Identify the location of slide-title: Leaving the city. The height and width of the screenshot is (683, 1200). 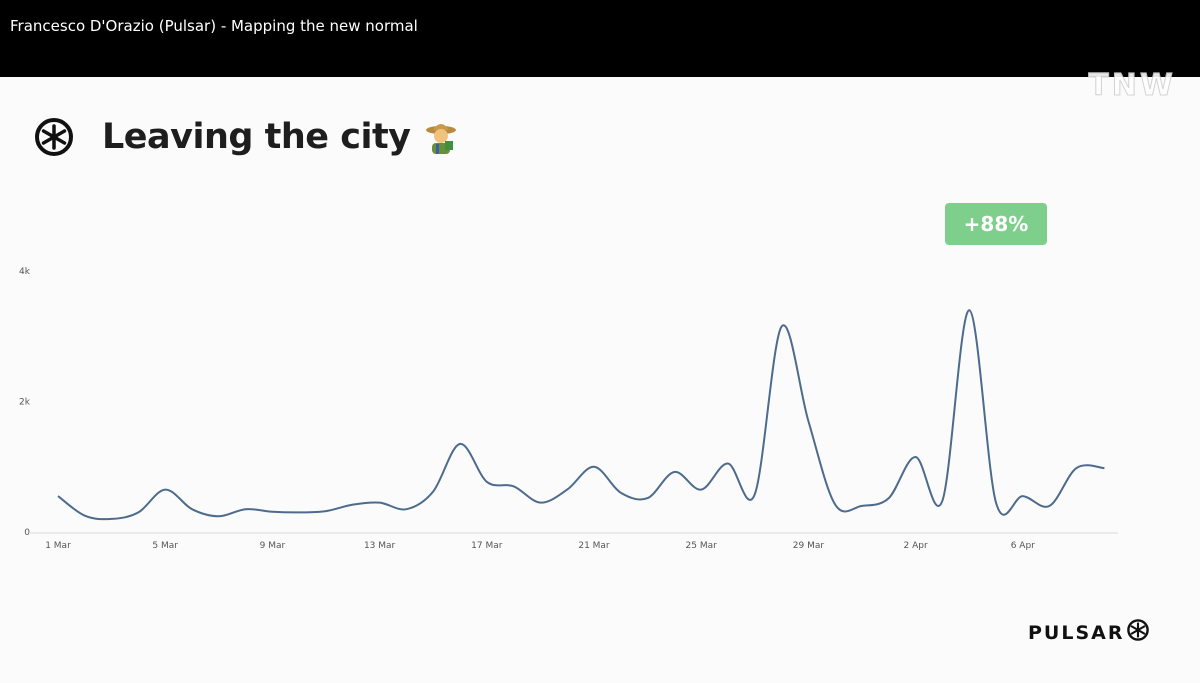
(256, 137).